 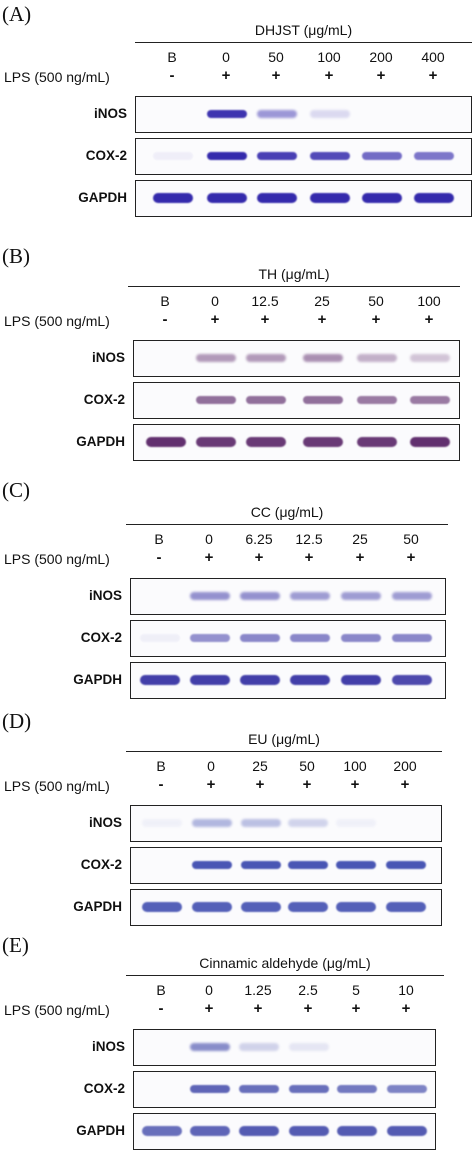 I want to click on lane-label: 100, so click(x=429, y=301).